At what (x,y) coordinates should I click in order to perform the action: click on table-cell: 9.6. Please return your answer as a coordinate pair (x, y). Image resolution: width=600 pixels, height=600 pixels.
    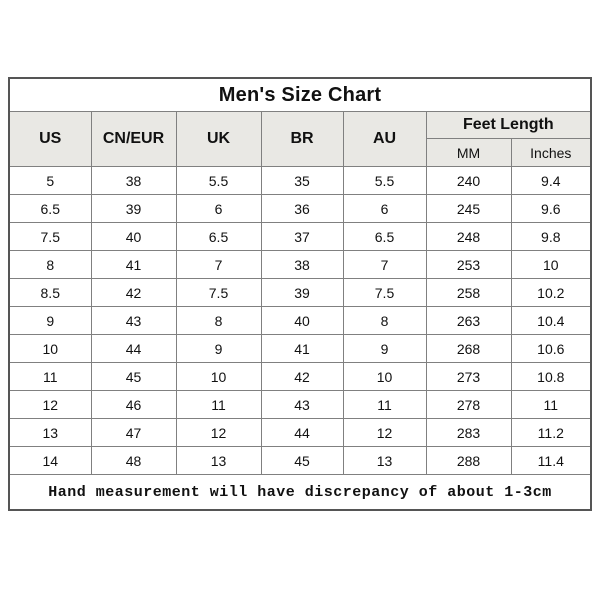
    Looking at the image, I should click on (551, 208).